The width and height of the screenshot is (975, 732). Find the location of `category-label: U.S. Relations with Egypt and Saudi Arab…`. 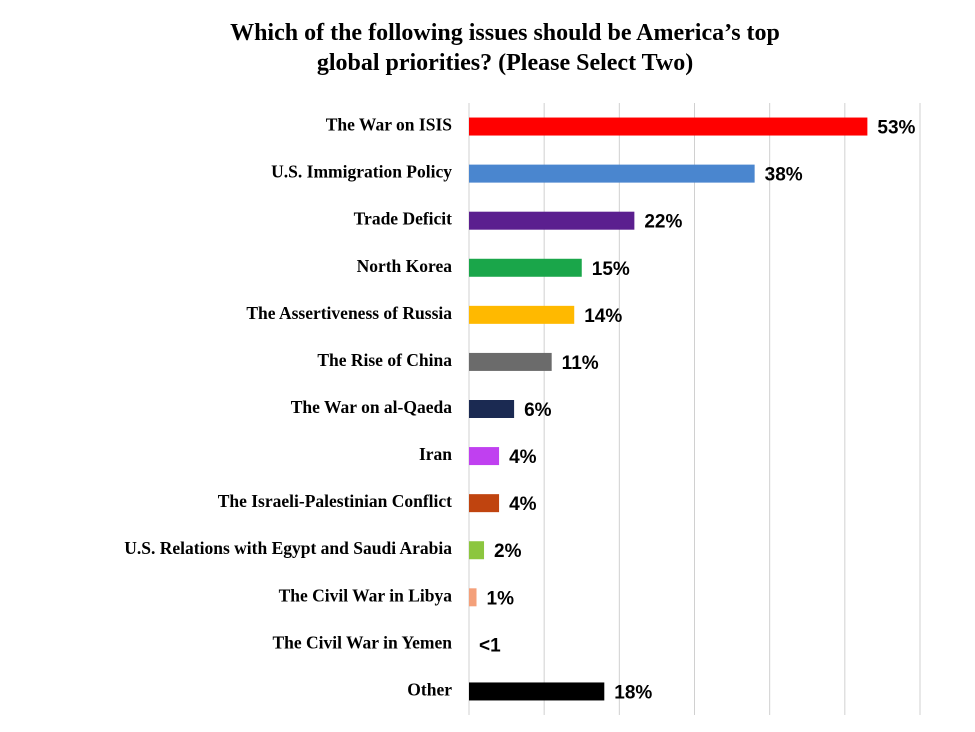

category-label: U.S. Relations with Egypt and Saudi Arab… is located at coordinates (288, 548).